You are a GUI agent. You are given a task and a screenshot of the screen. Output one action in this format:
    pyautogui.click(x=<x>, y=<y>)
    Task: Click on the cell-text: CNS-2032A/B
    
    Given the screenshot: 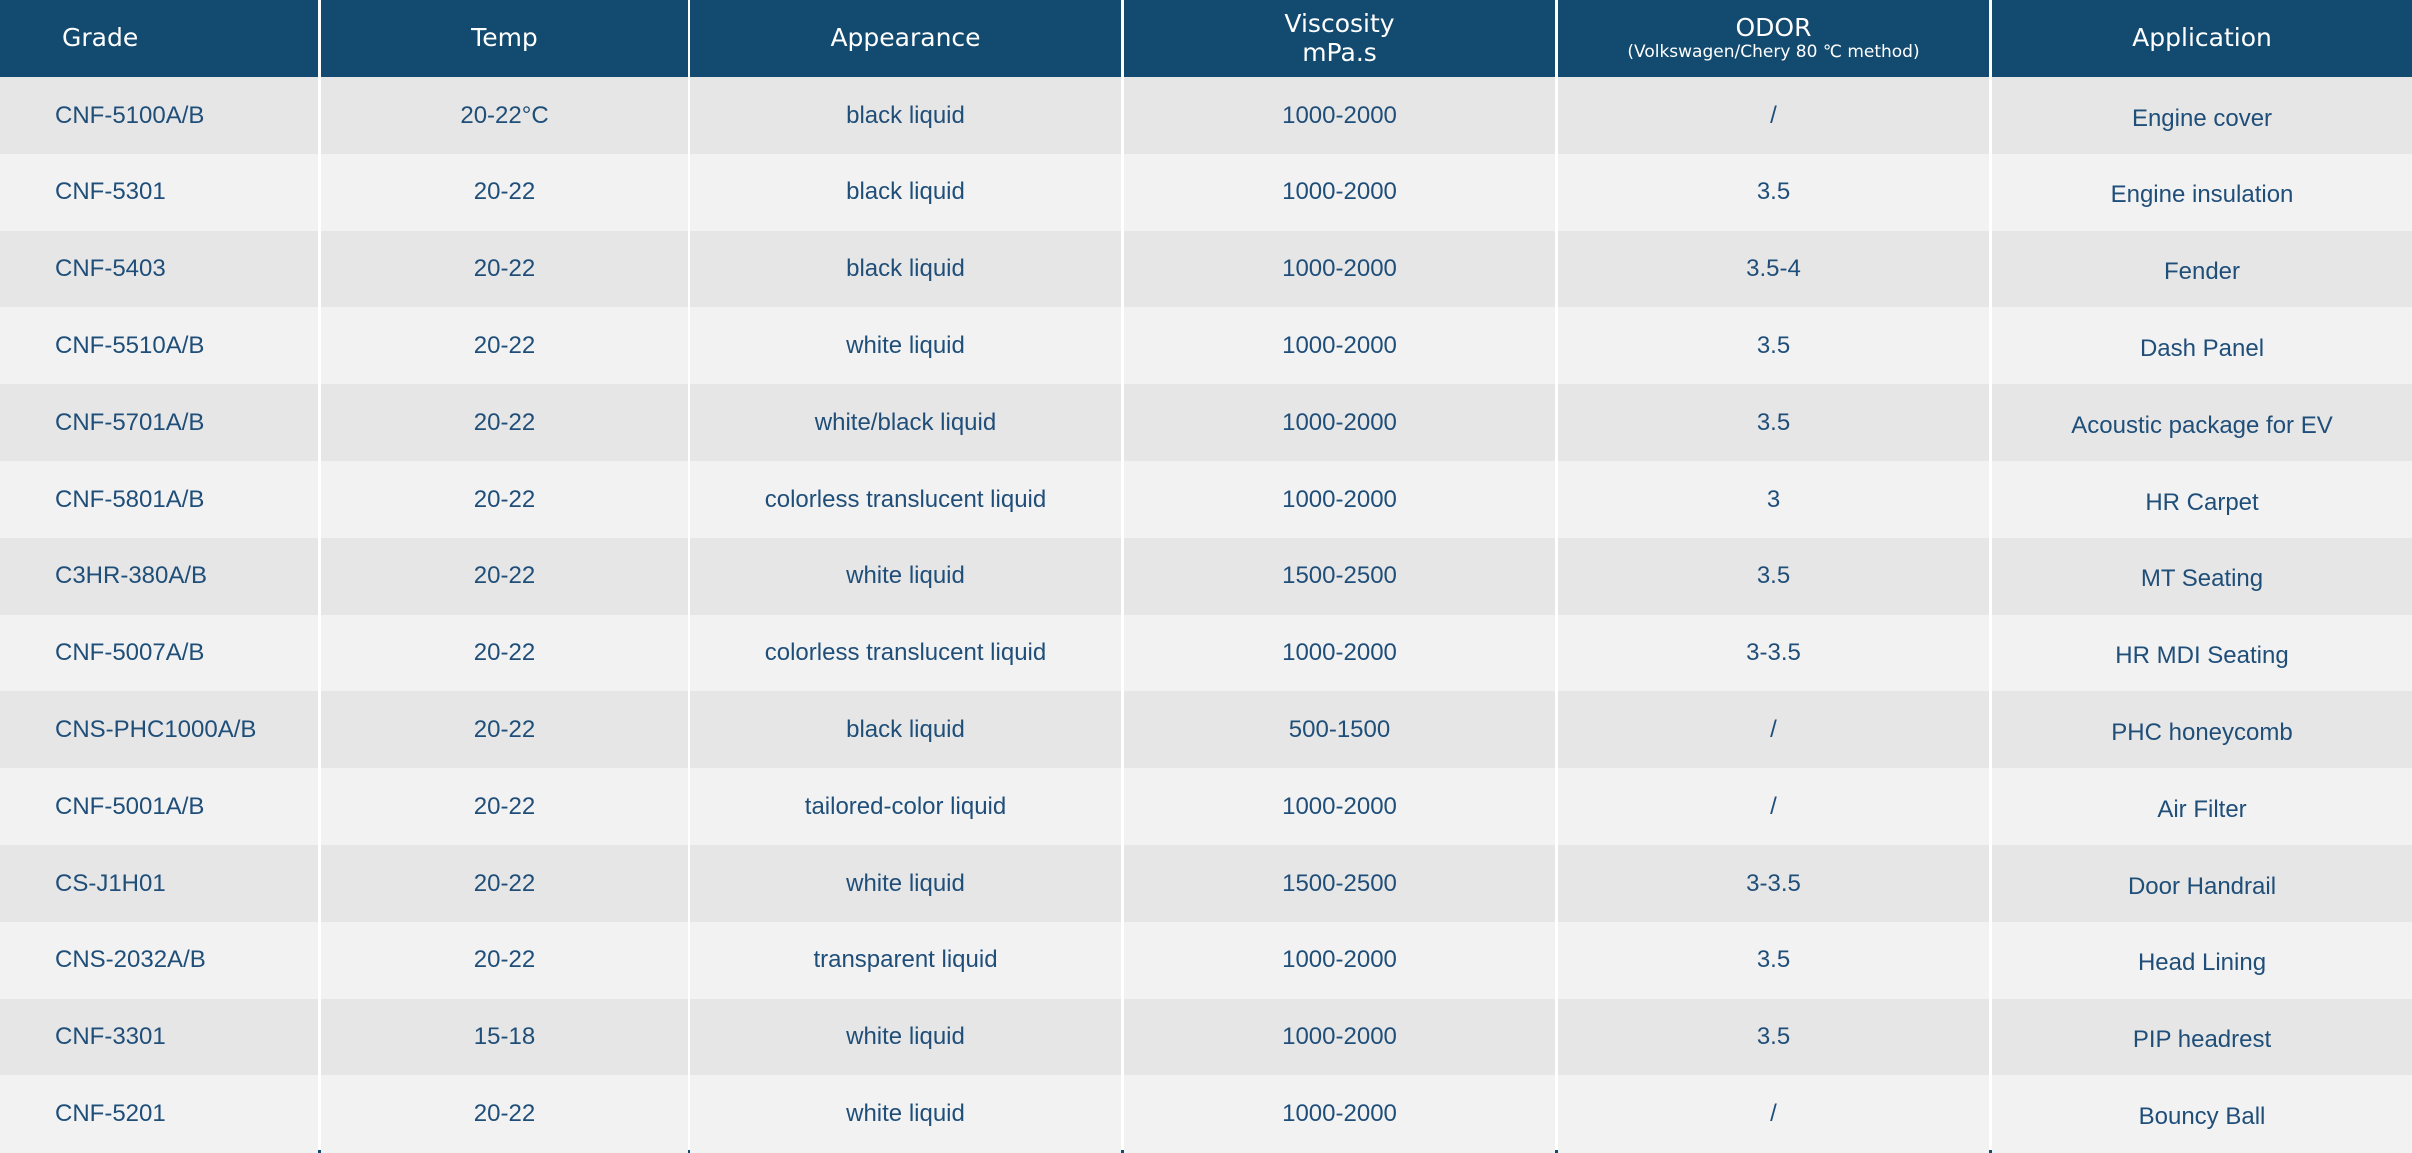 What is the action you would take?
    pyautogui.click(x=130, y=960)
    